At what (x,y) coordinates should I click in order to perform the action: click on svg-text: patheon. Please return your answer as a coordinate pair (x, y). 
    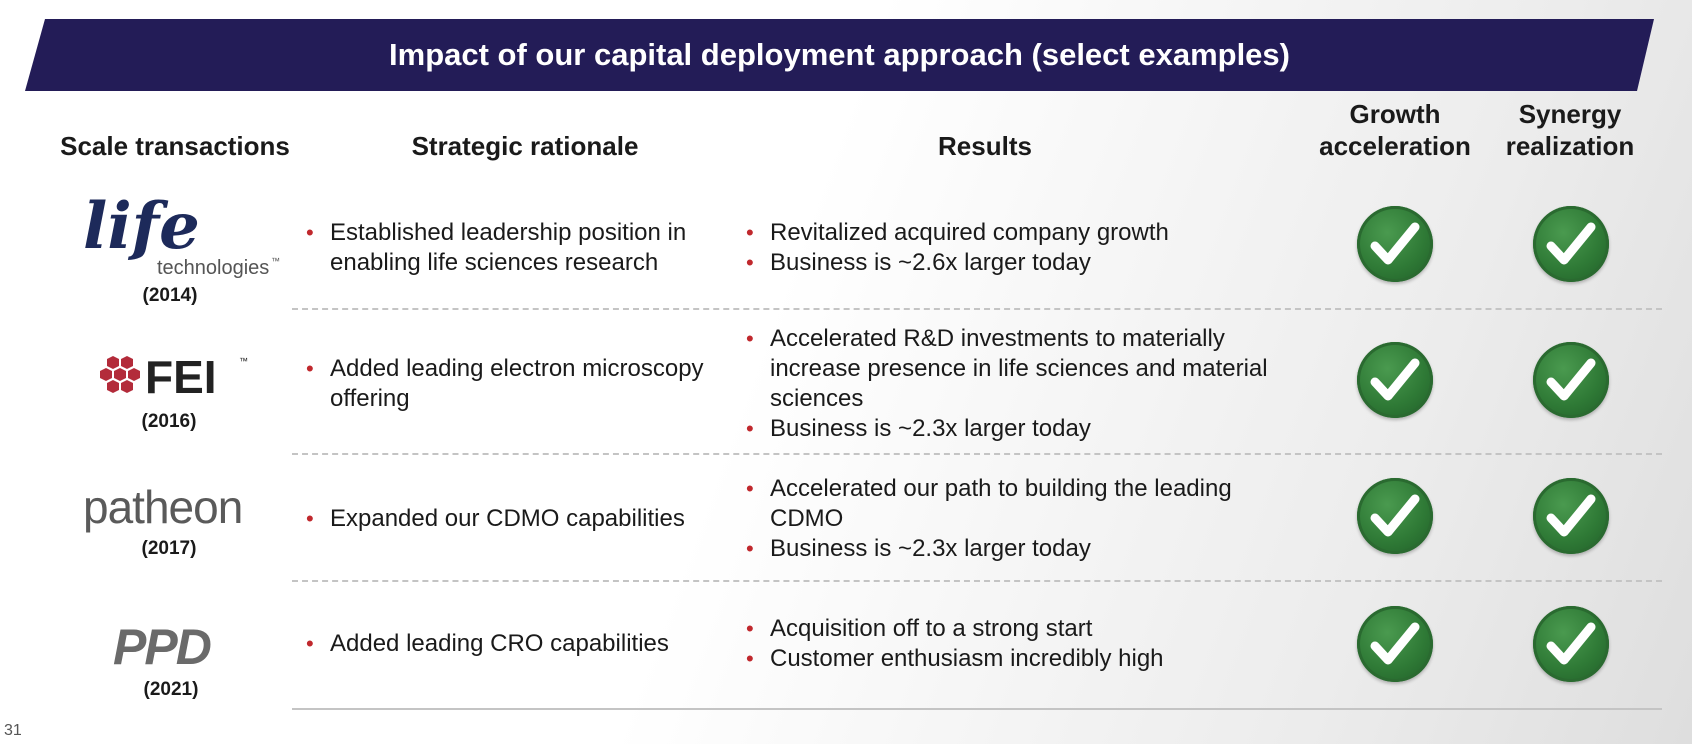
    Looking at the image, I should click on (162, 508).